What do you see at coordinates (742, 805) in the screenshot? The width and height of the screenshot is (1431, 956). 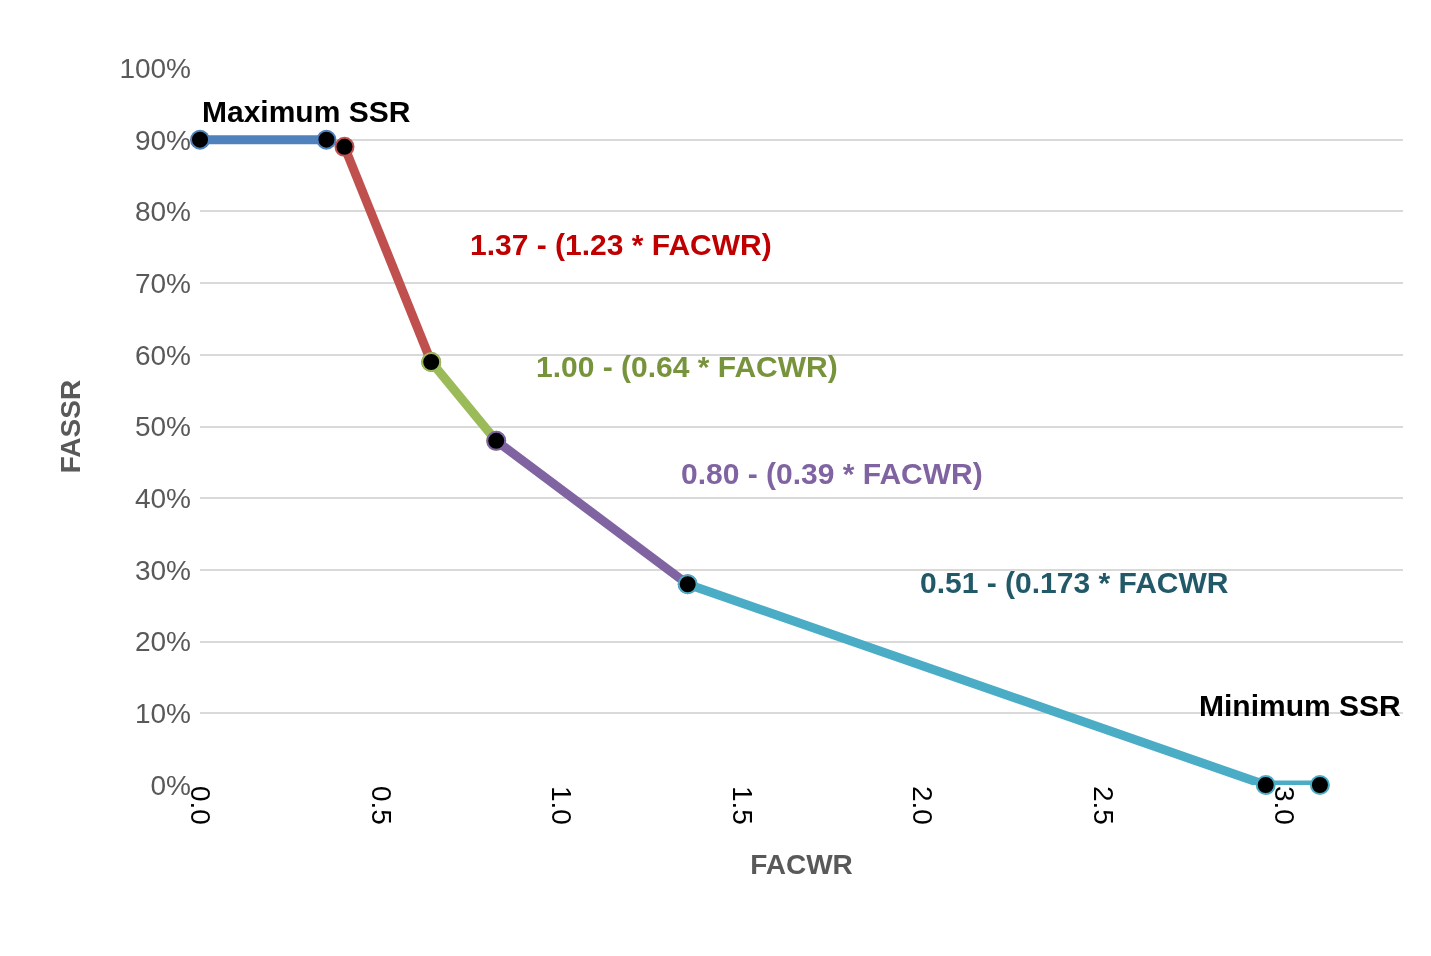 I see `x-tick-label: 1.5` at bounding box center [742, 805].